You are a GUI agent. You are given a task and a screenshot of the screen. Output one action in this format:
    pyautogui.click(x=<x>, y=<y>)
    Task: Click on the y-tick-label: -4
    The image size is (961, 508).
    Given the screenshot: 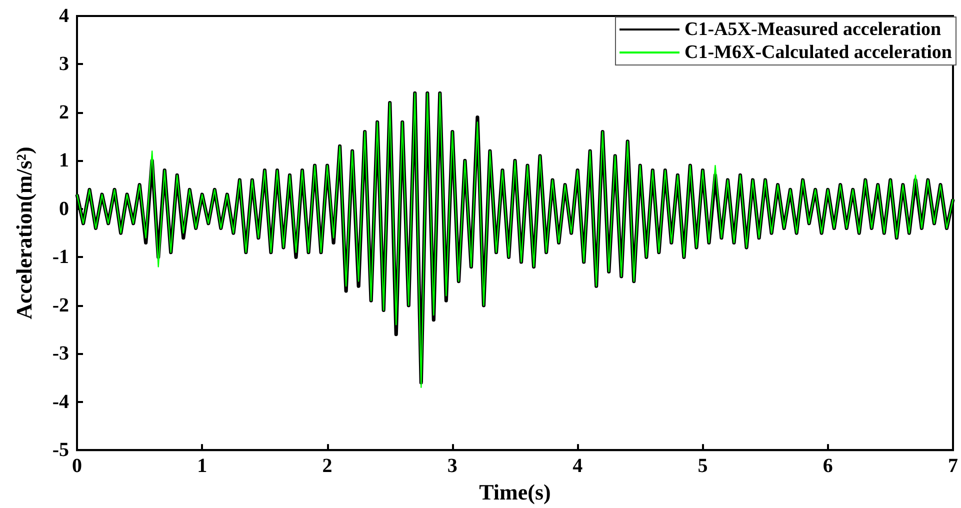 What is the action you would take?
    pyautogui.click(x=60, y=401)
    